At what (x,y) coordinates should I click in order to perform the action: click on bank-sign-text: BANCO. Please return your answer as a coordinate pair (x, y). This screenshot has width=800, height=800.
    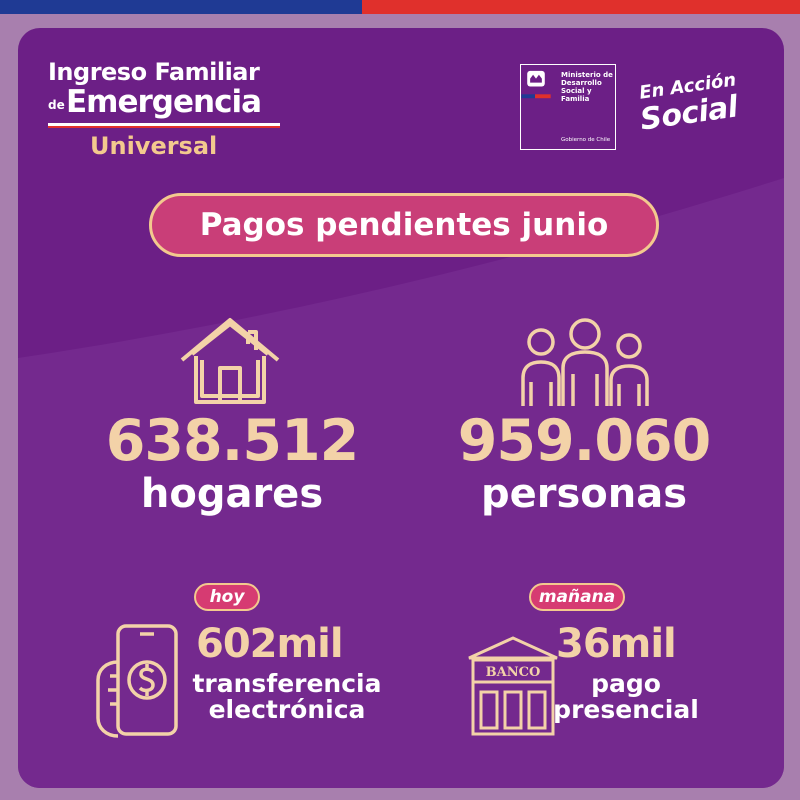
    Looking at the image, I should click on (513, 672).